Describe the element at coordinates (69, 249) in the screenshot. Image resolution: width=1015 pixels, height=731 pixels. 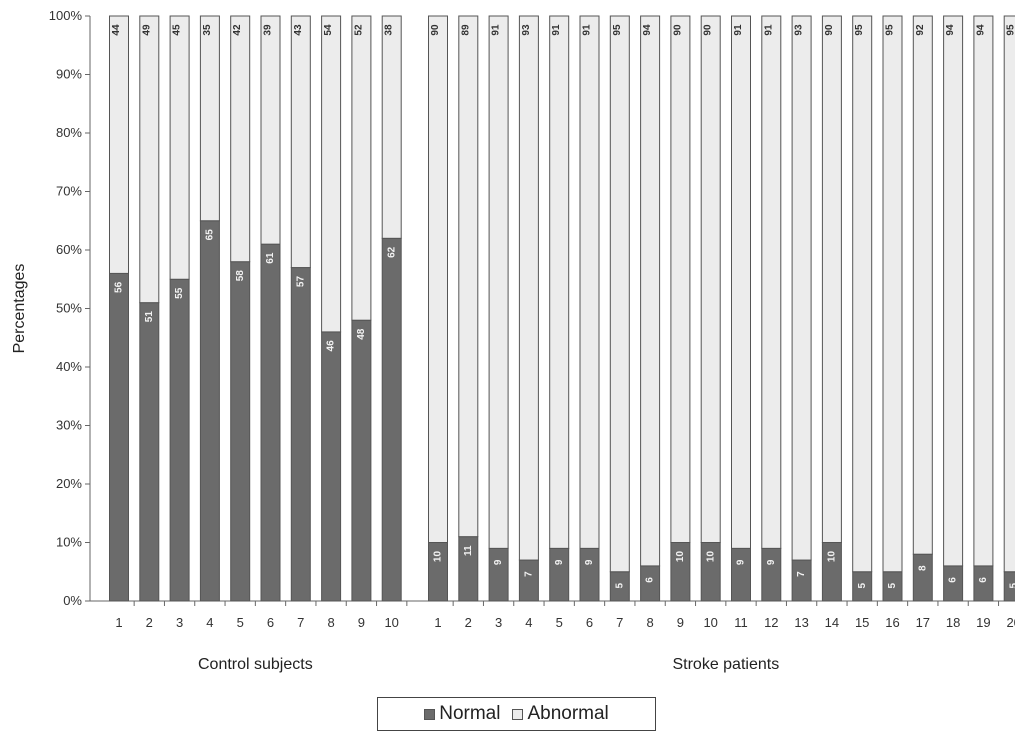
I see `y-tick-label: 60%` at that location.